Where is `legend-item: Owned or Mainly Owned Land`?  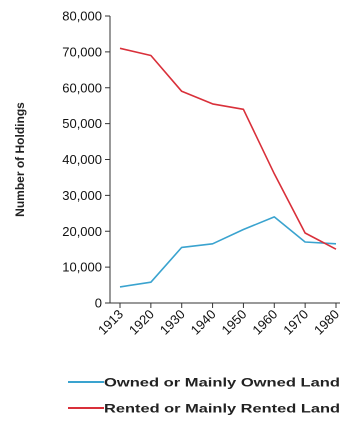
legend-item: Owned or Mainly Owned Land is located at coordinates (204, 383).